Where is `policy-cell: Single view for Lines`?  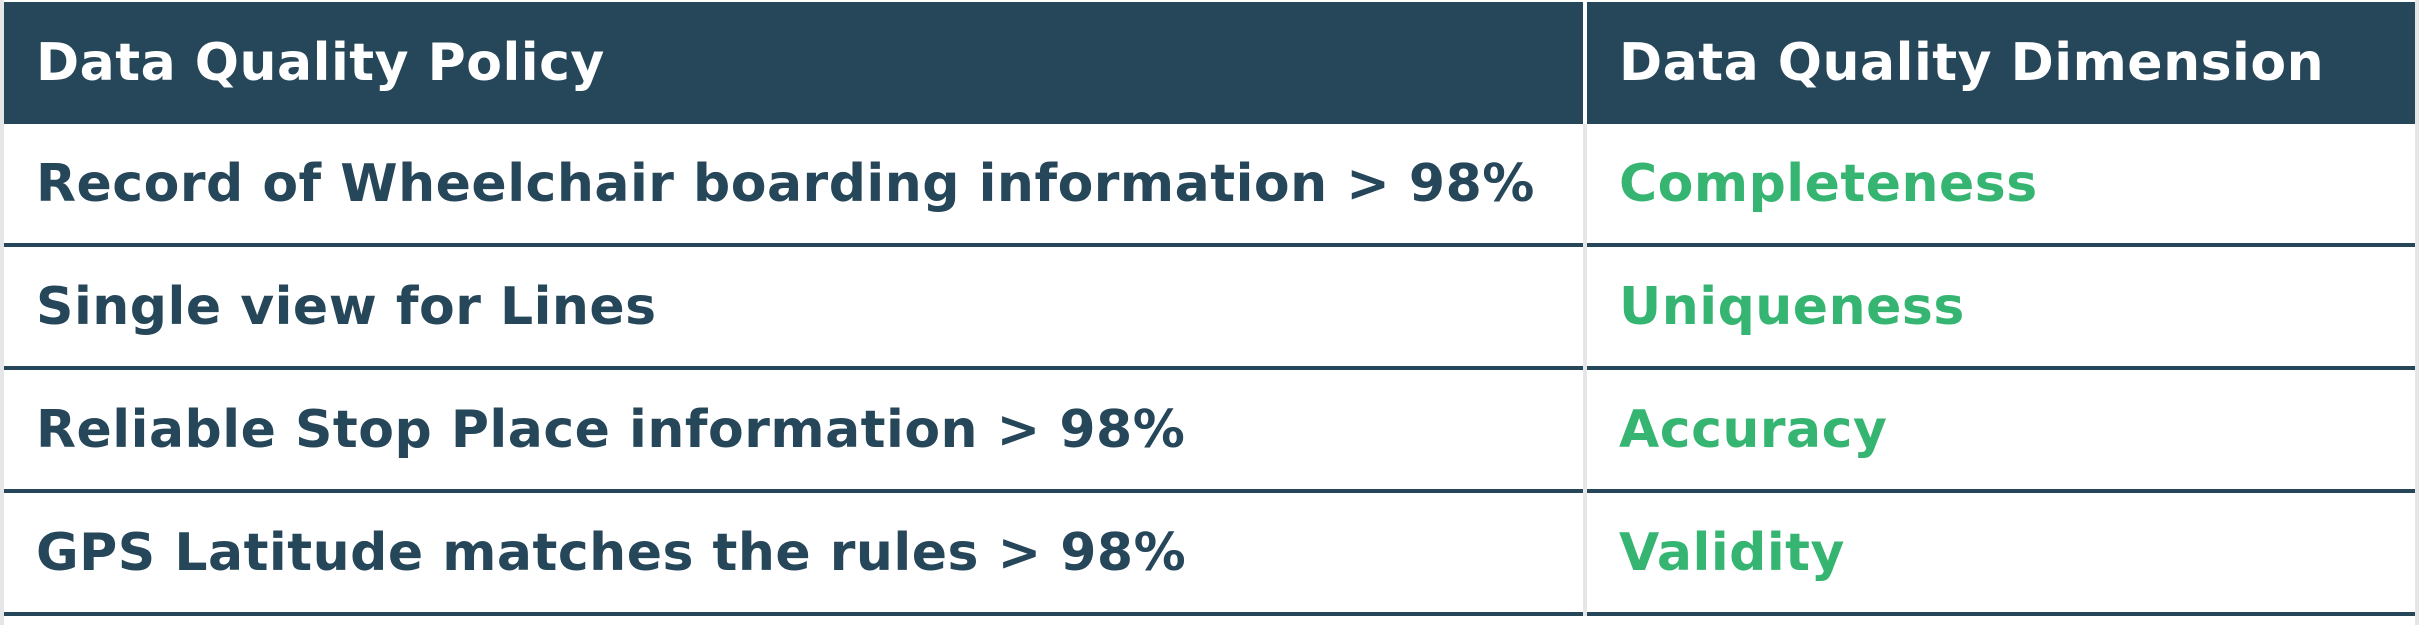 policy-cell: Single view for Lines is located at coordinates (795, 305).